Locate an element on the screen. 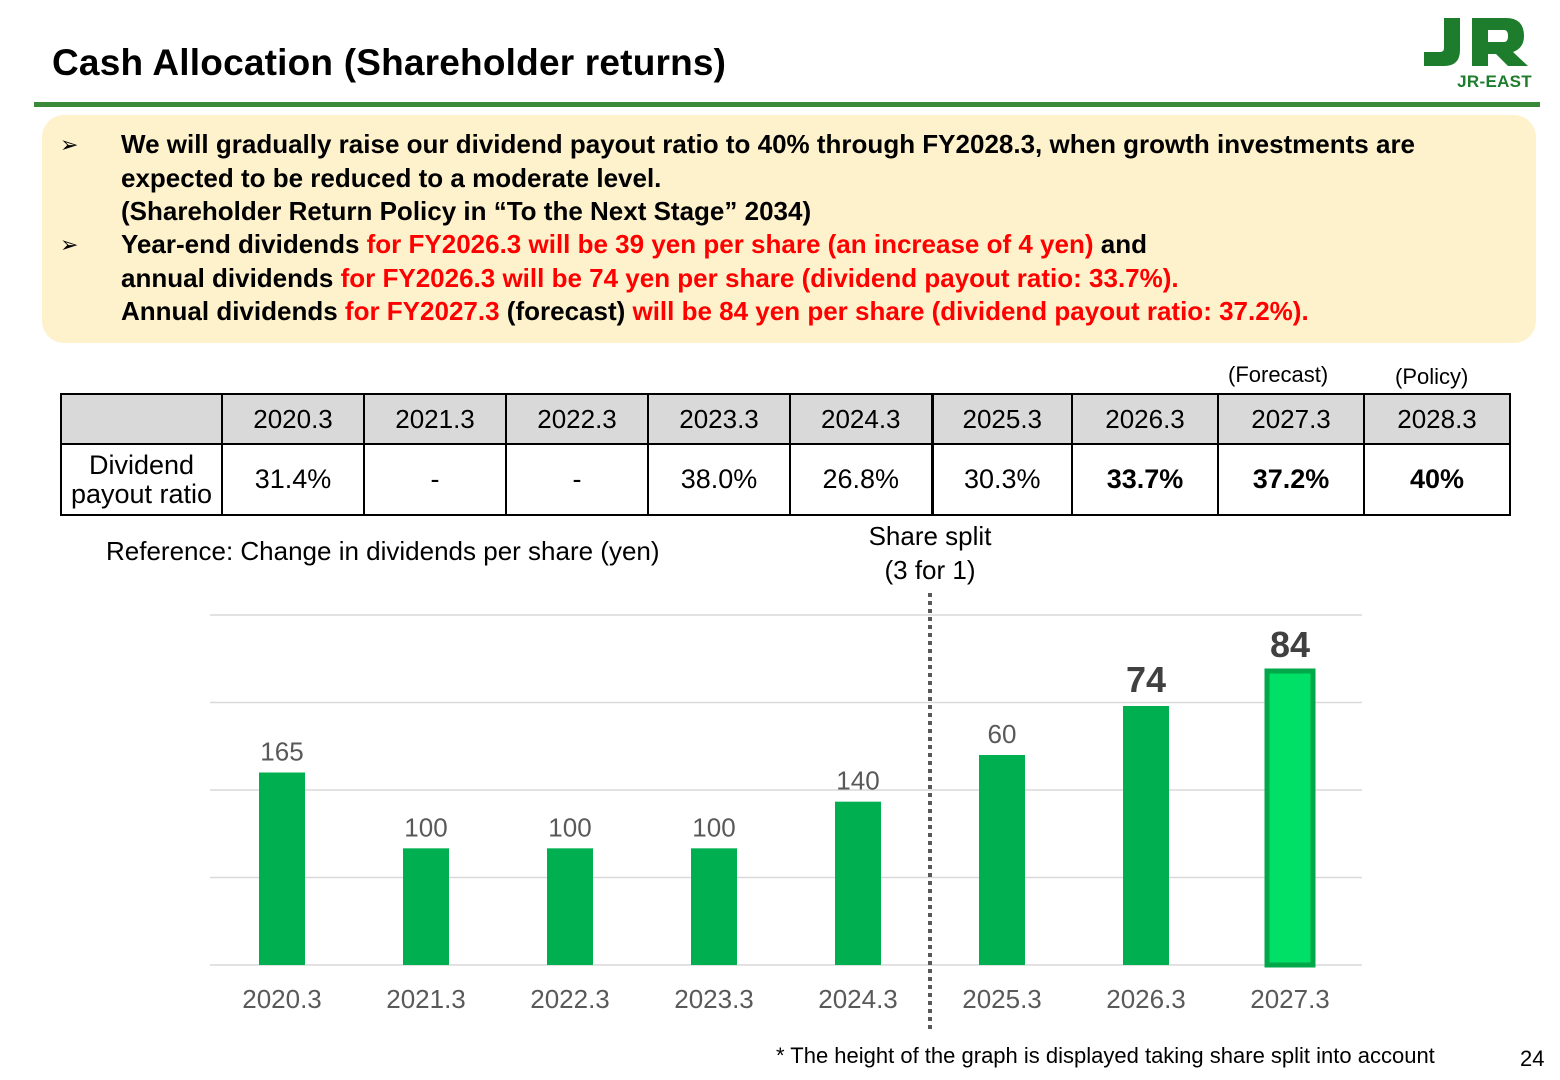  policy-note: (Policy) is located at coordinates (1432, 376).